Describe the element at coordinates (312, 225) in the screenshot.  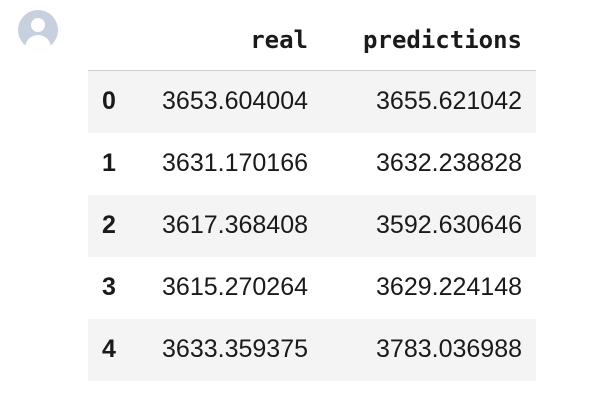
I see `table-row: 2 3617.368408 3592.630646` at that location.